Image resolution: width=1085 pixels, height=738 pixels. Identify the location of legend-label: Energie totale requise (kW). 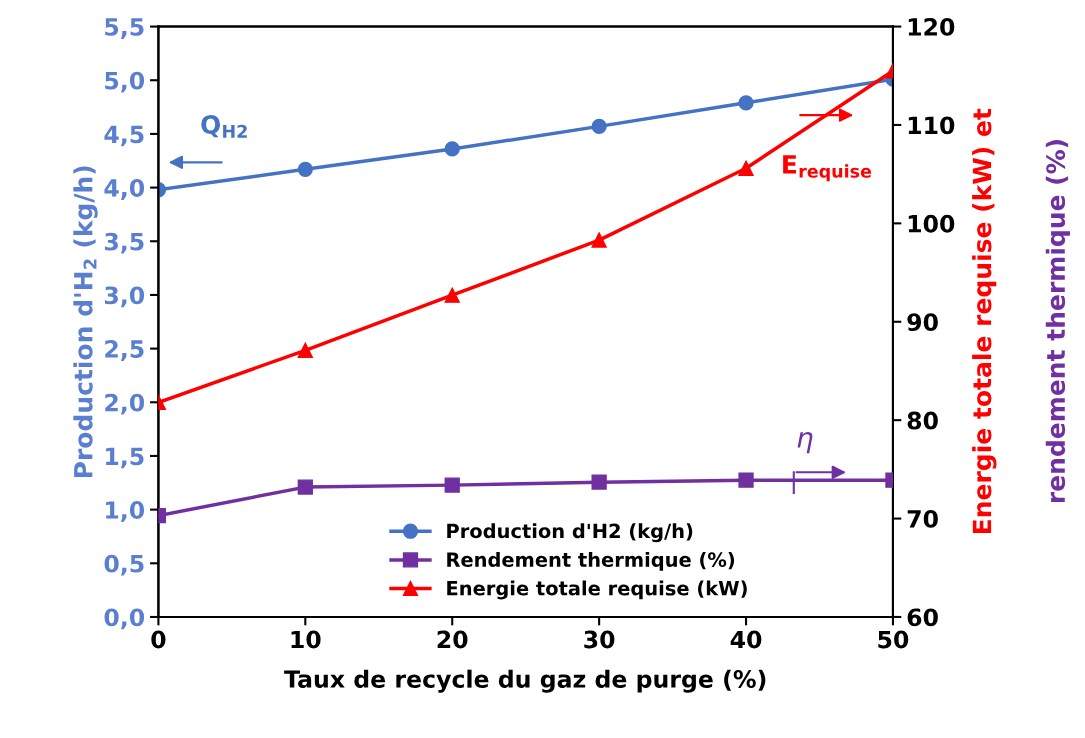
(597, 590).